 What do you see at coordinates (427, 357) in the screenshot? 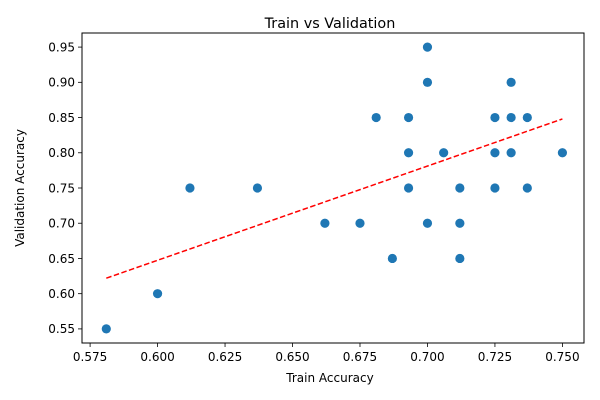
I see `x-tick-label: 0.700` at bounding box center [427, 357].